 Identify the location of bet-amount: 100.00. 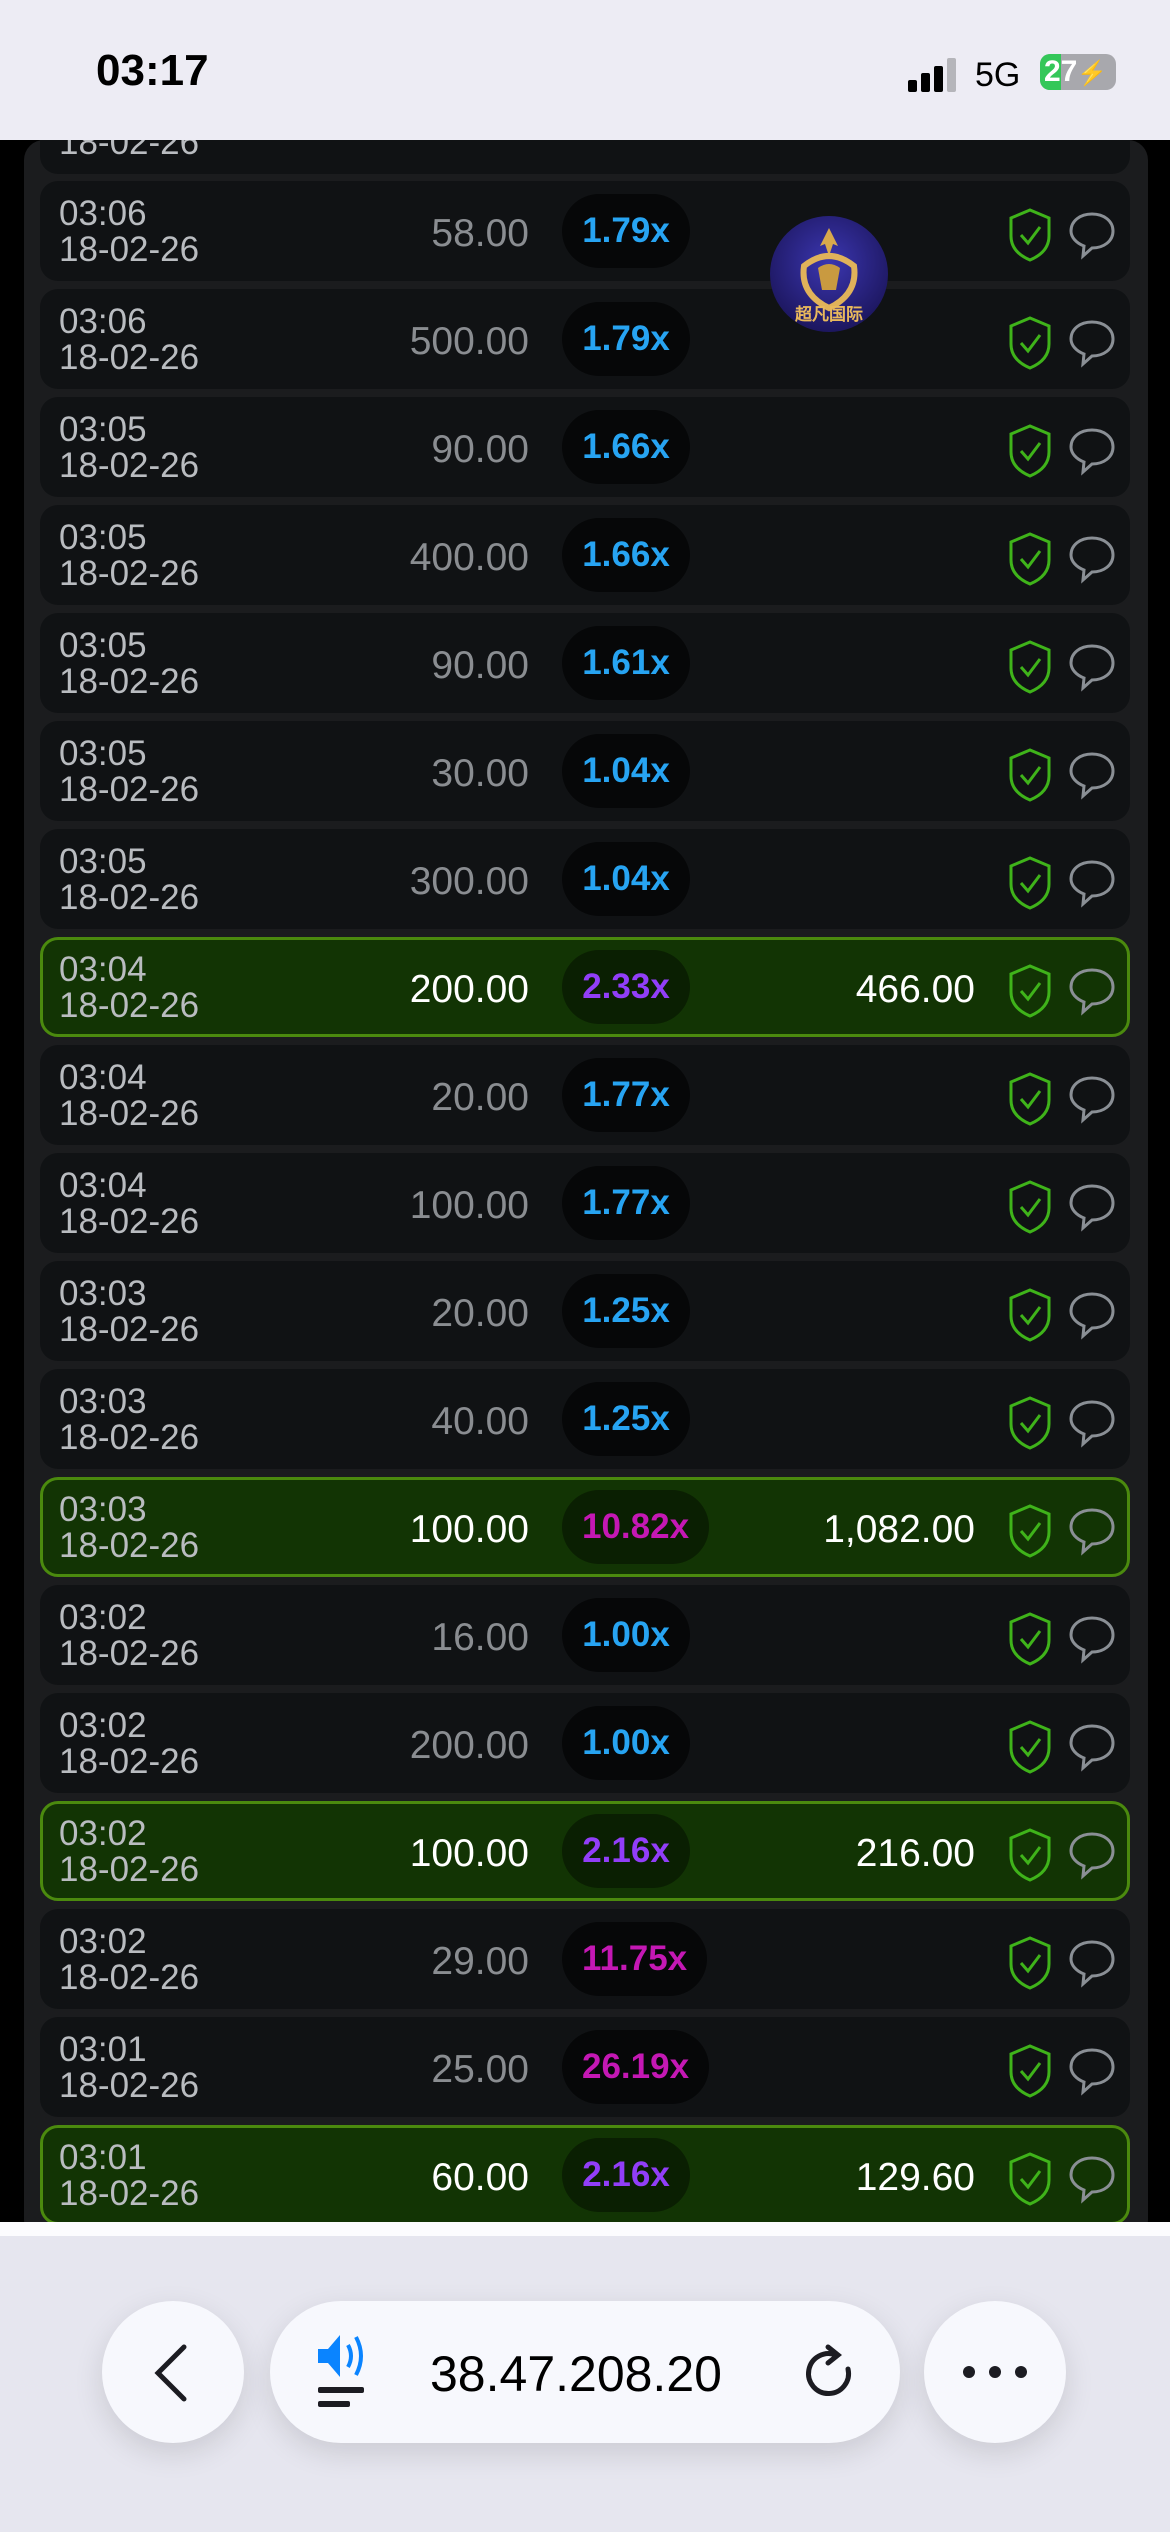
(469, 1529).